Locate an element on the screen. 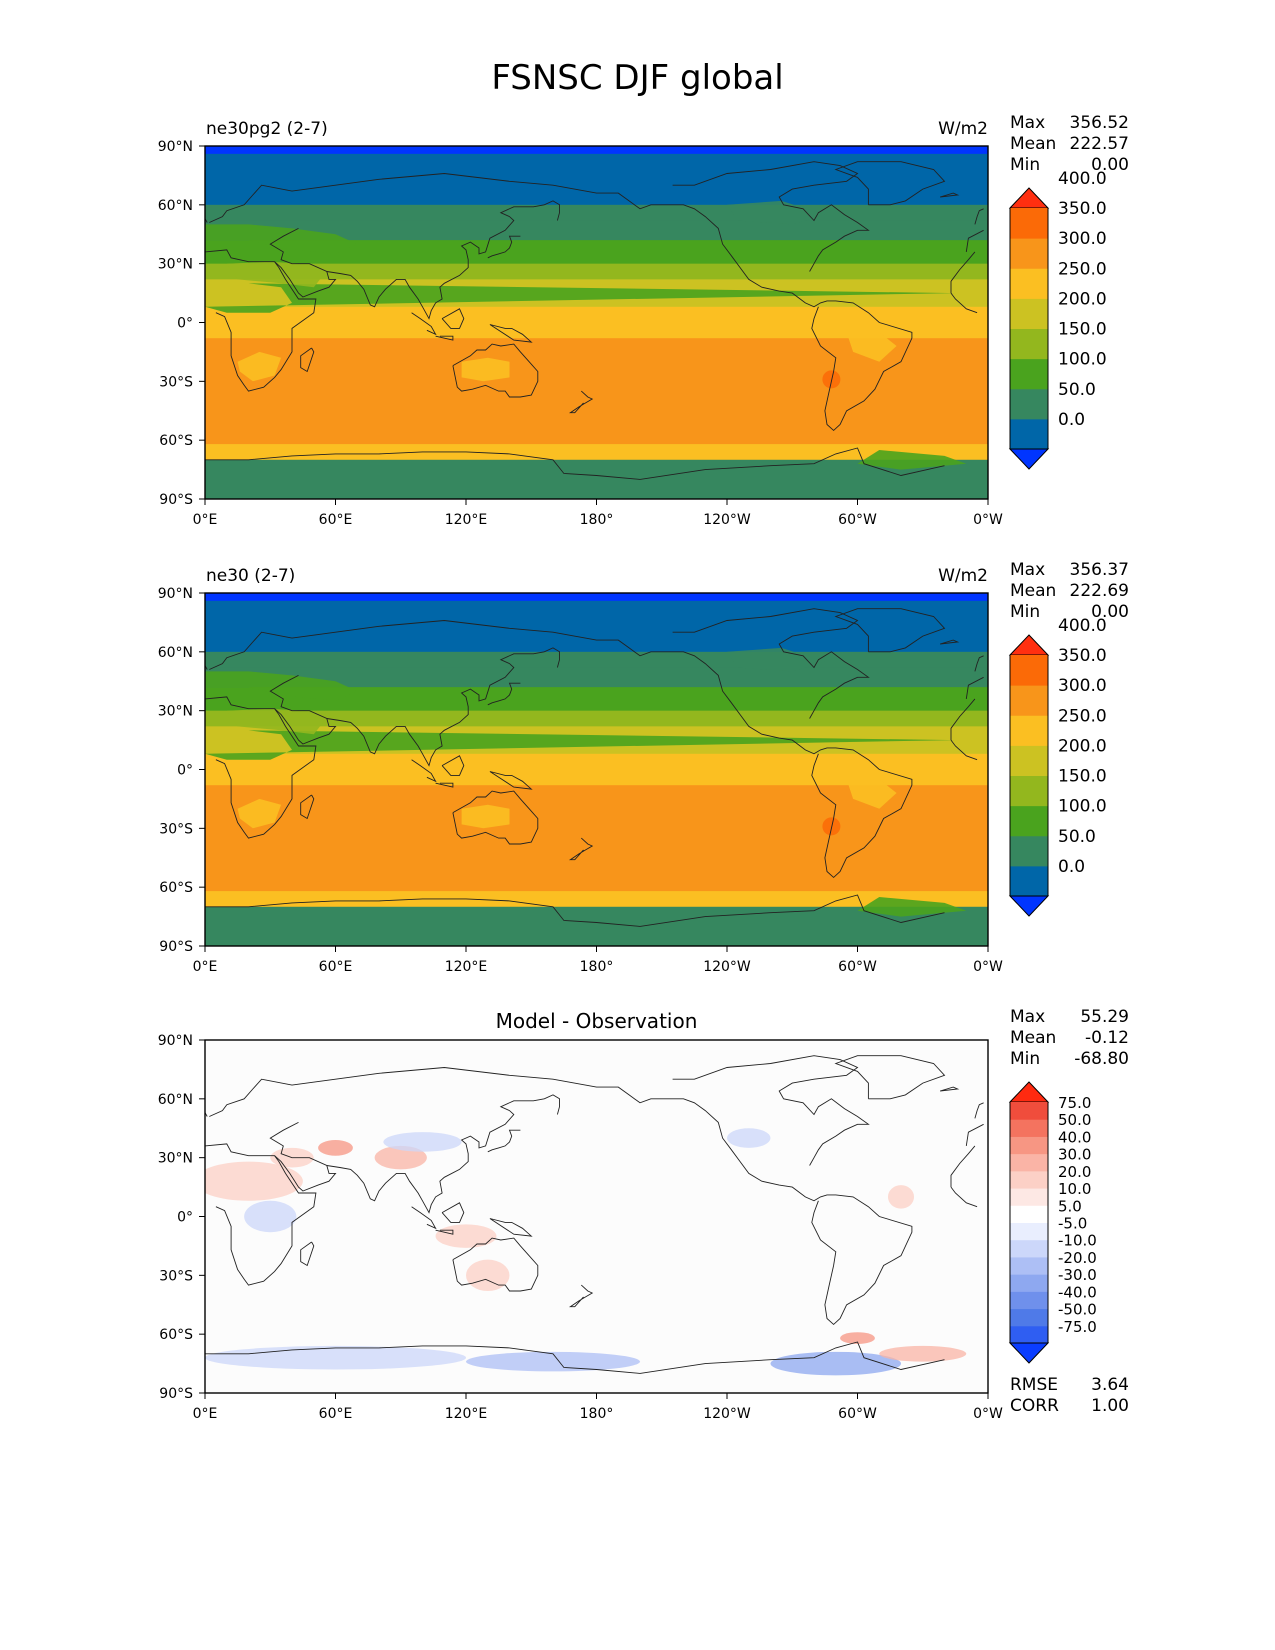 Image resolution: width=1275 pixels, height=1650 pixels. figure-title: FSNSC DJF global is located at coordinates (637, 78).